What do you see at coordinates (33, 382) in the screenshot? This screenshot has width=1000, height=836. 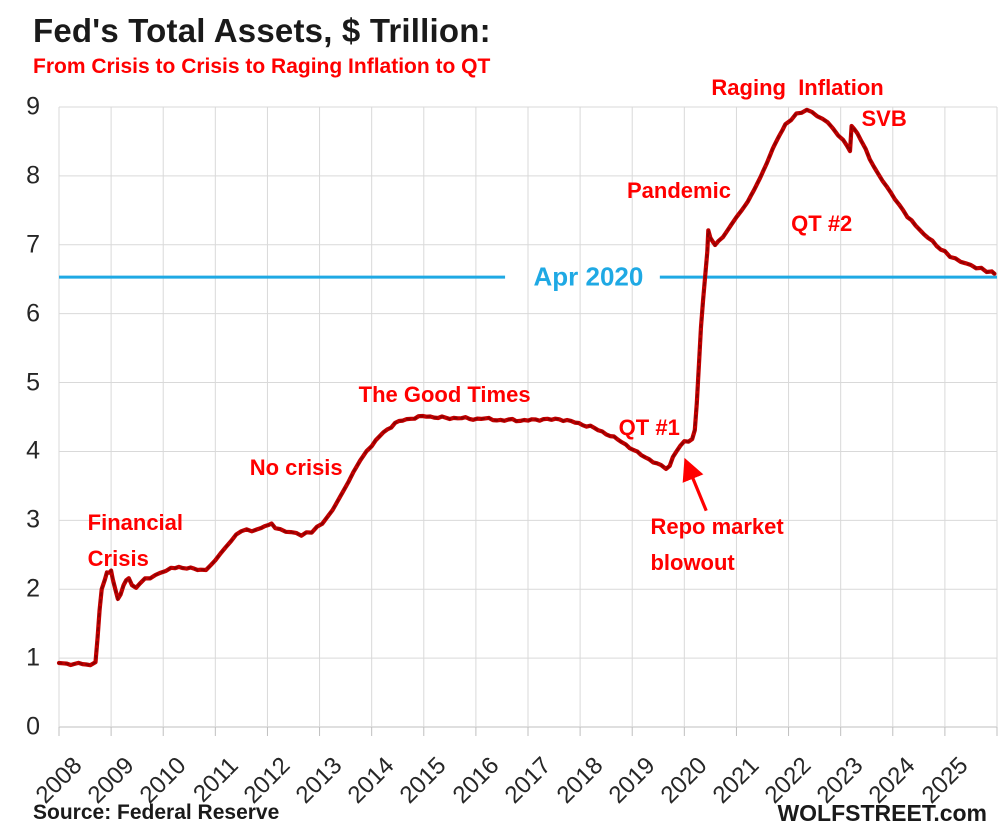 I see `y-axis-label: 5` at bounding box center [33, 382].